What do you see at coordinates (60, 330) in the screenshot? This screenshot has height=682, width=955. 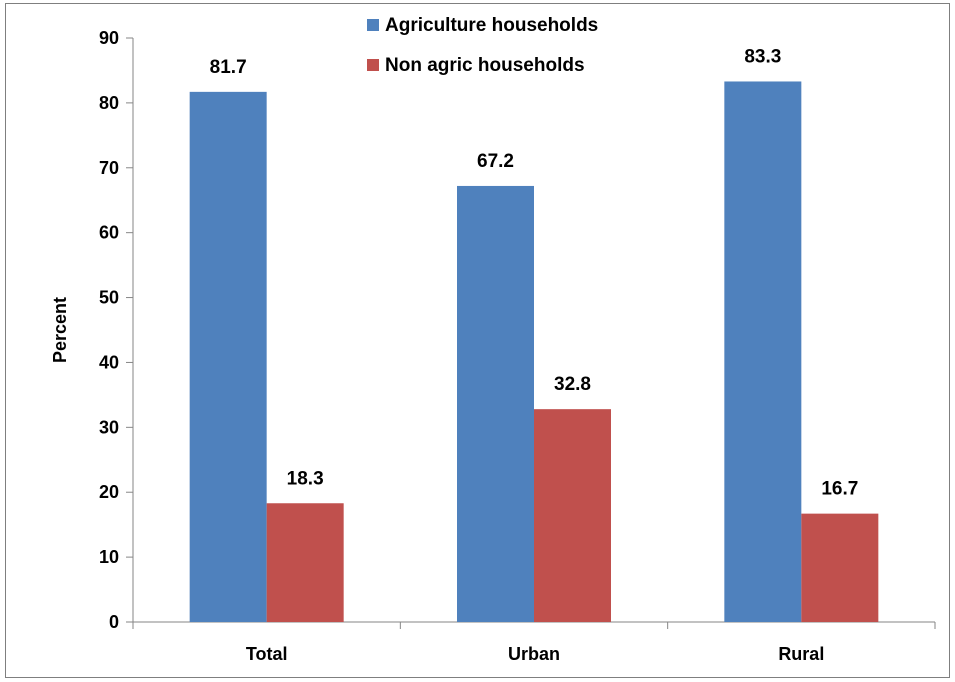 I see `y-axis-title: Percent` at bounding box center [60, 330].